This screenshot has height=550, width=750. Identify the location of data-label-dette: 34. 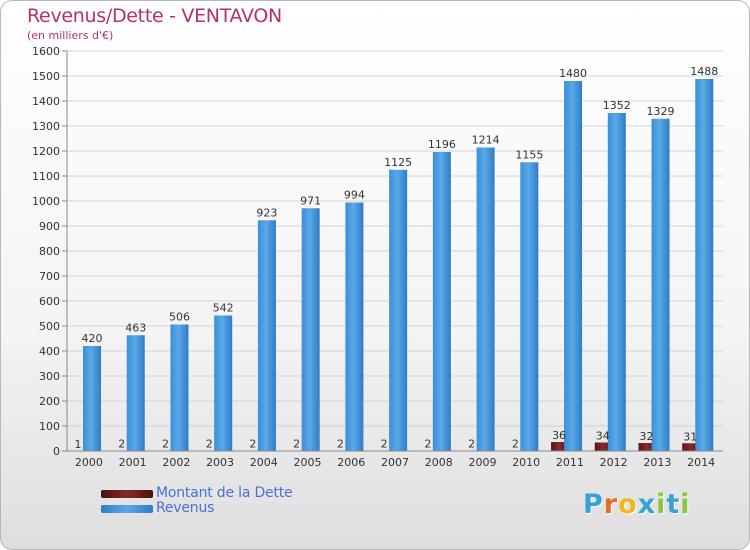
(603, 436).